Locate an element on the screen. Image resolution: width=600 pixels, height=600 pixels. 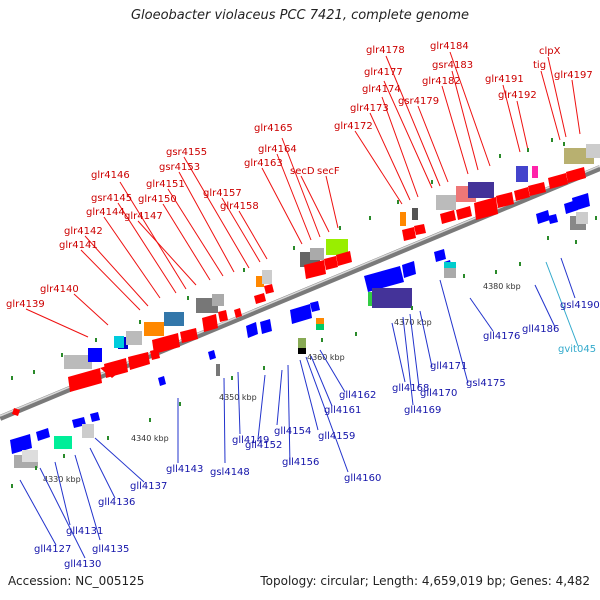
gene-label: glr4165 is located at coordinates (273, 128).